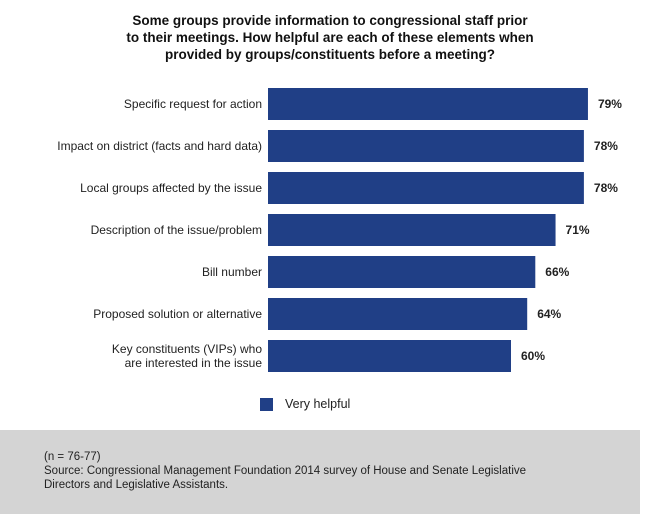 The image size is (650, 518). I want to click on category-label: Specific request for action, so click(193, 104).